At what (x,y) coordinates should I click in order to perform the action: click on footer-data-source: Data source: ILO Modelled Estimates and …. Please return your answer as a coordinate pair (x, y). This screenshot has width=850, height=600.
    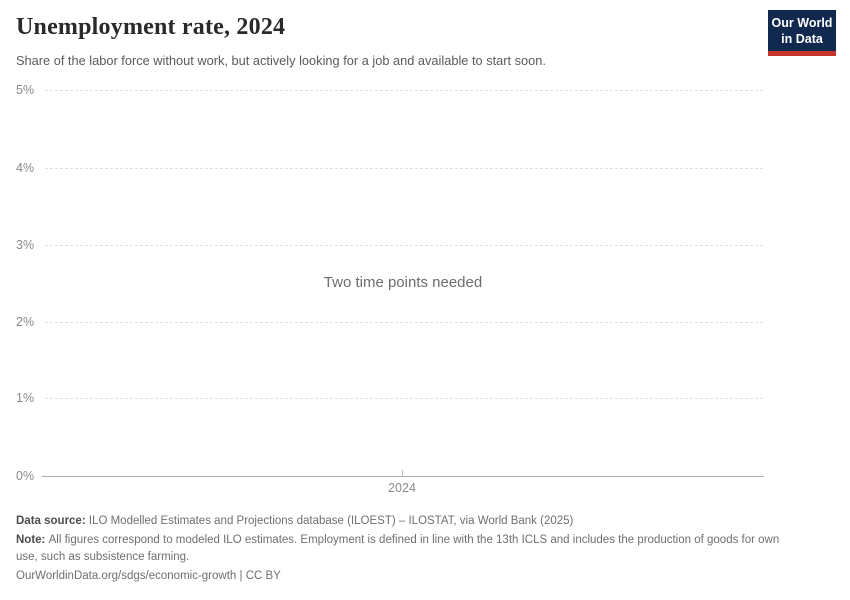
    Looking at the image, I should click on (416, 521).